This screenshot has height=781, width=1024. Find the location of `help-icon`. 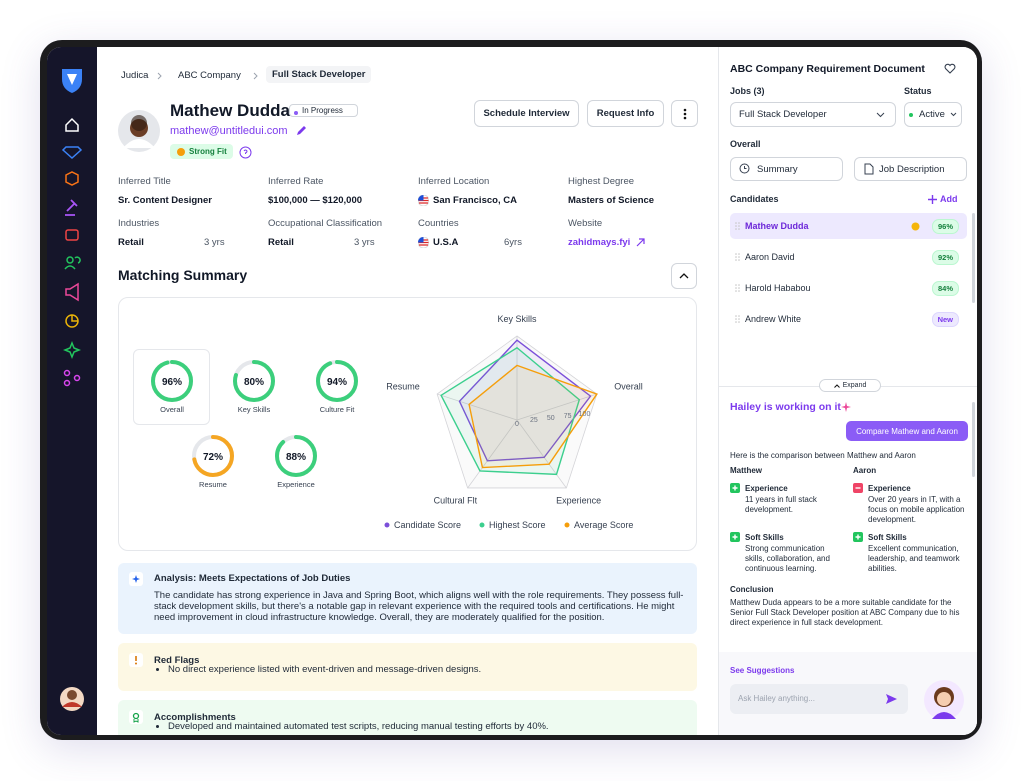

help-icon is located at coordinates (245, 152).